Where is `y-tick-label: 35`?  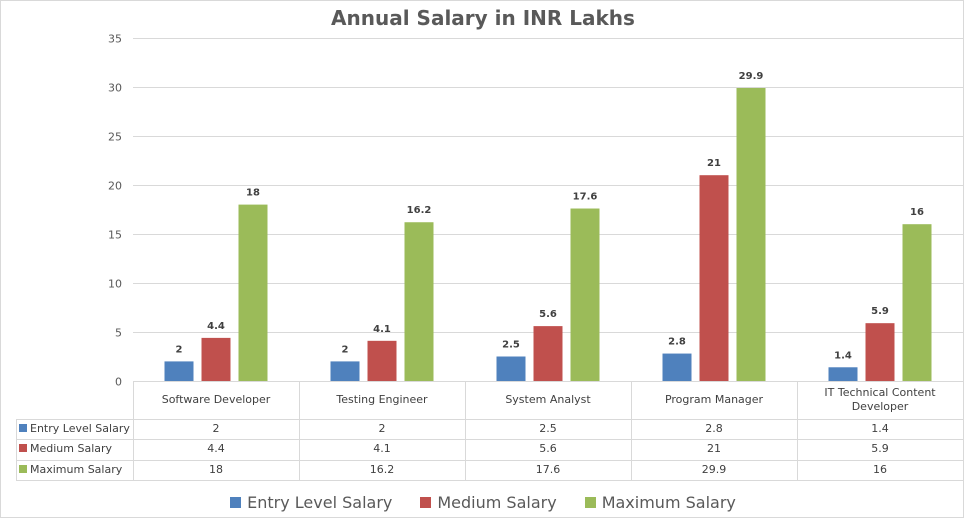 y-tick-label: 35 is located at coordinates (115, 39).